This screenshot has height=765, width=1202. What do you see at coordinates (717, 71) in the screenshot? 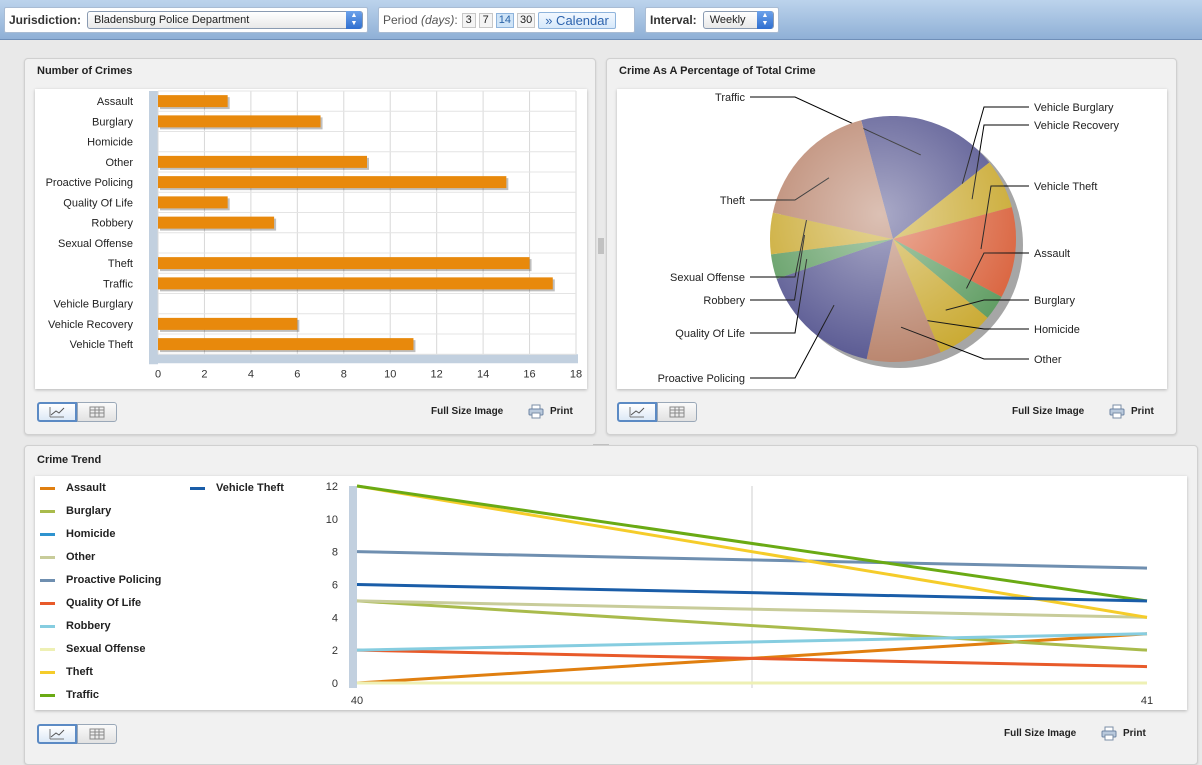
I see `pie-chart-title: Crime As A Percentage of Total Crime` at bounding box center [717, 71].